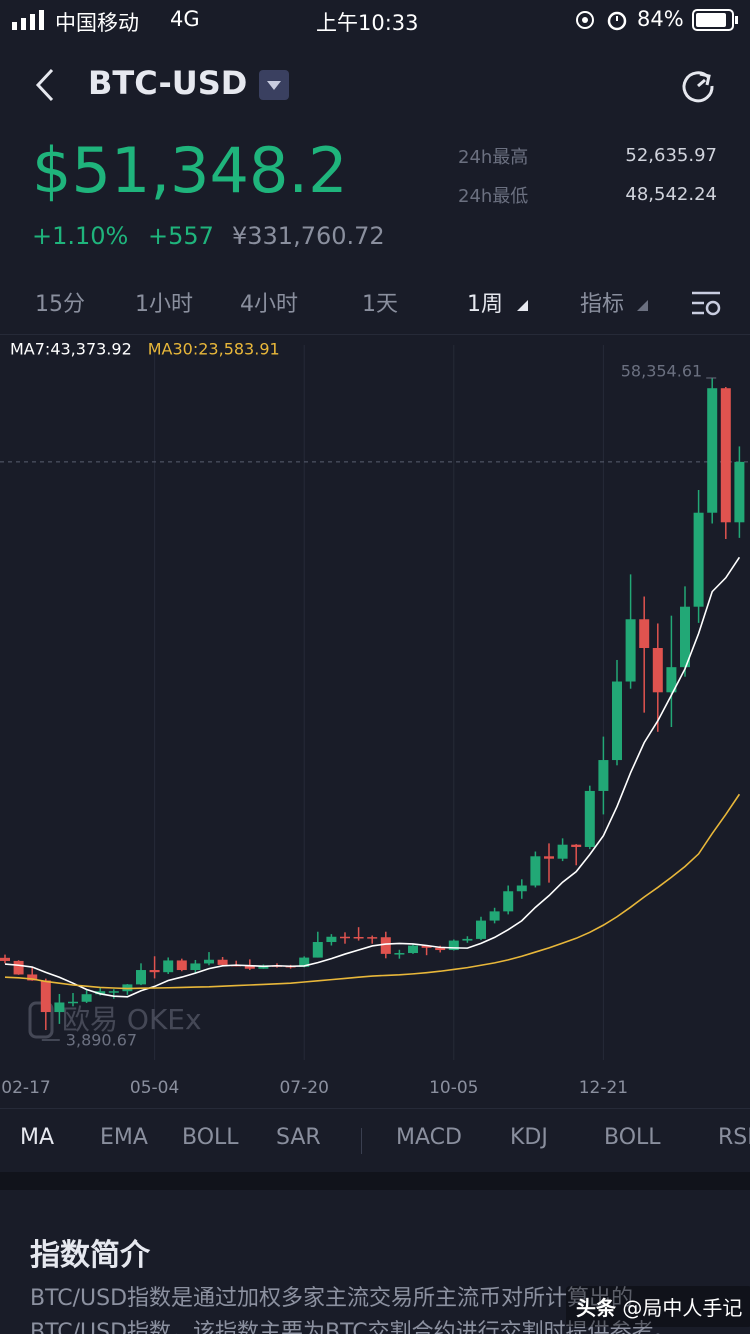 The width and height of the screenshot is (750, 1334). Describe the element at coordinates (71, 349) in the screenshot. I see `ma-legend: MA7:43,373.92` at that location.